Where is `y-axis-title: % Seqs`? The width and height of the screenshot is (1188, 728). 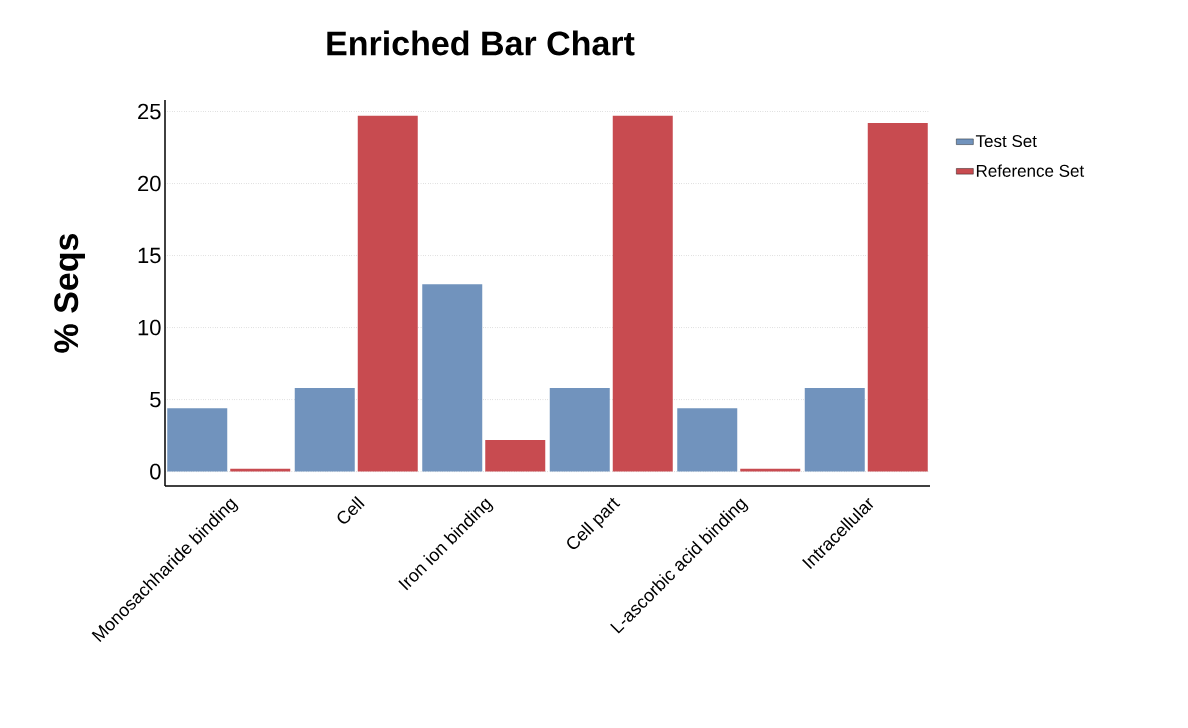 y-axis-title: % Seqs is located at coordinates (69, 293).